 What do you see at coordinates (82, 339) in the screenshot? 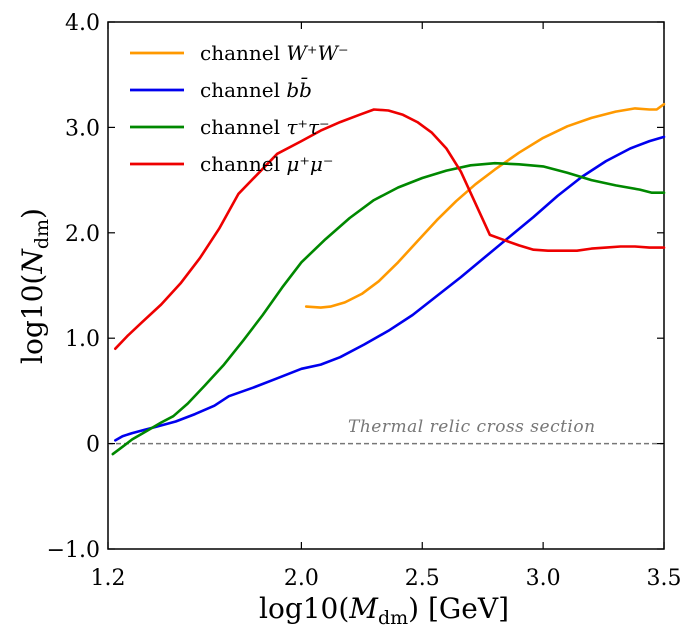
I see `y-tick-label: 1.0` at bounding box center [82, 339].